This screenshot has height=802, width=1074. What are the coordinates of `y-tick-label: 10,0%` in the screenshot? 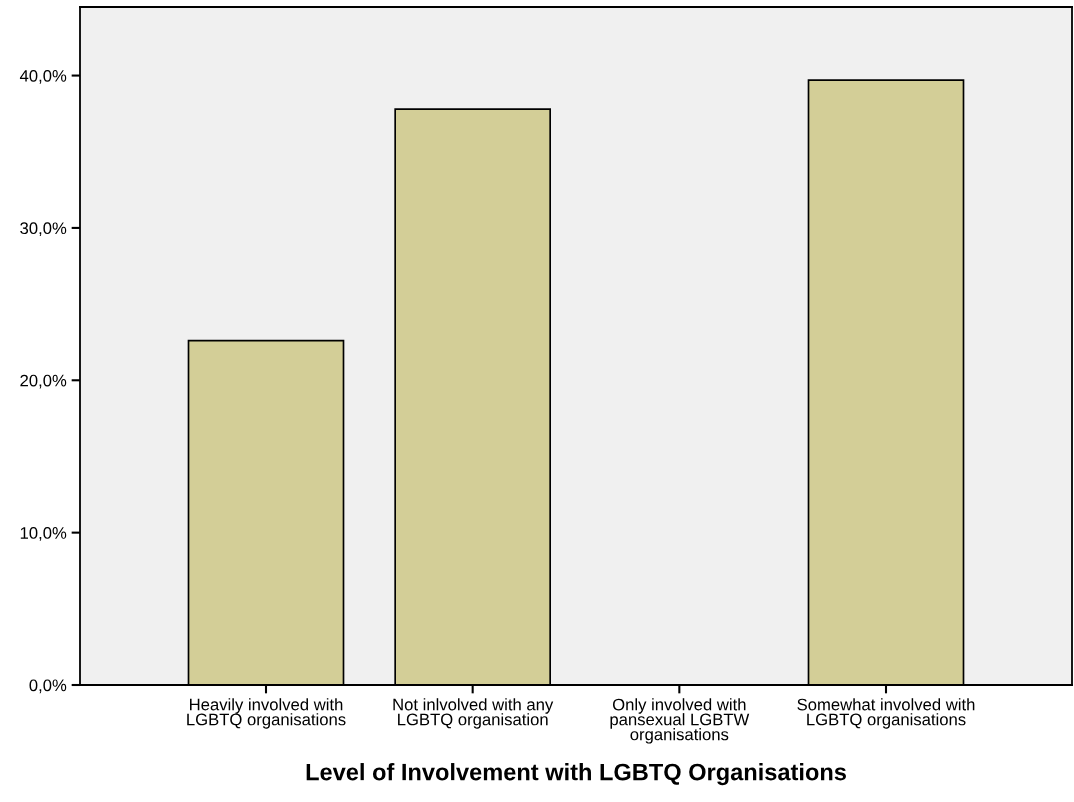 It's located at (43, 534).